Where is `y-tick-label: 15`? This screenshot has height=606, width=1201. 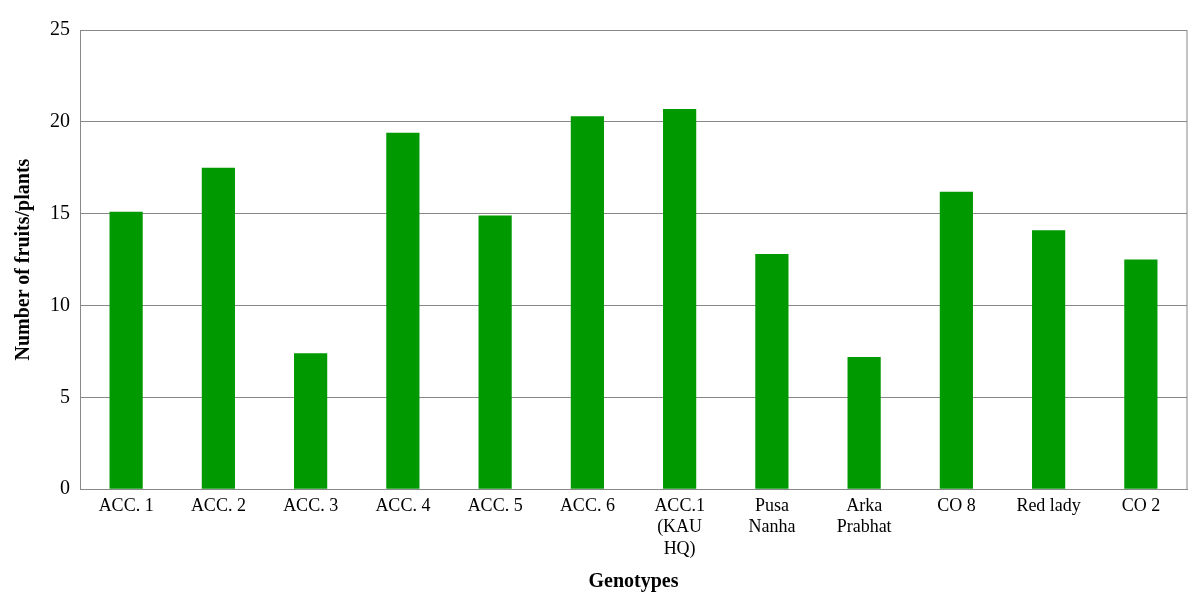
y-tick-label: 15 is located at coordinates (60, 211).